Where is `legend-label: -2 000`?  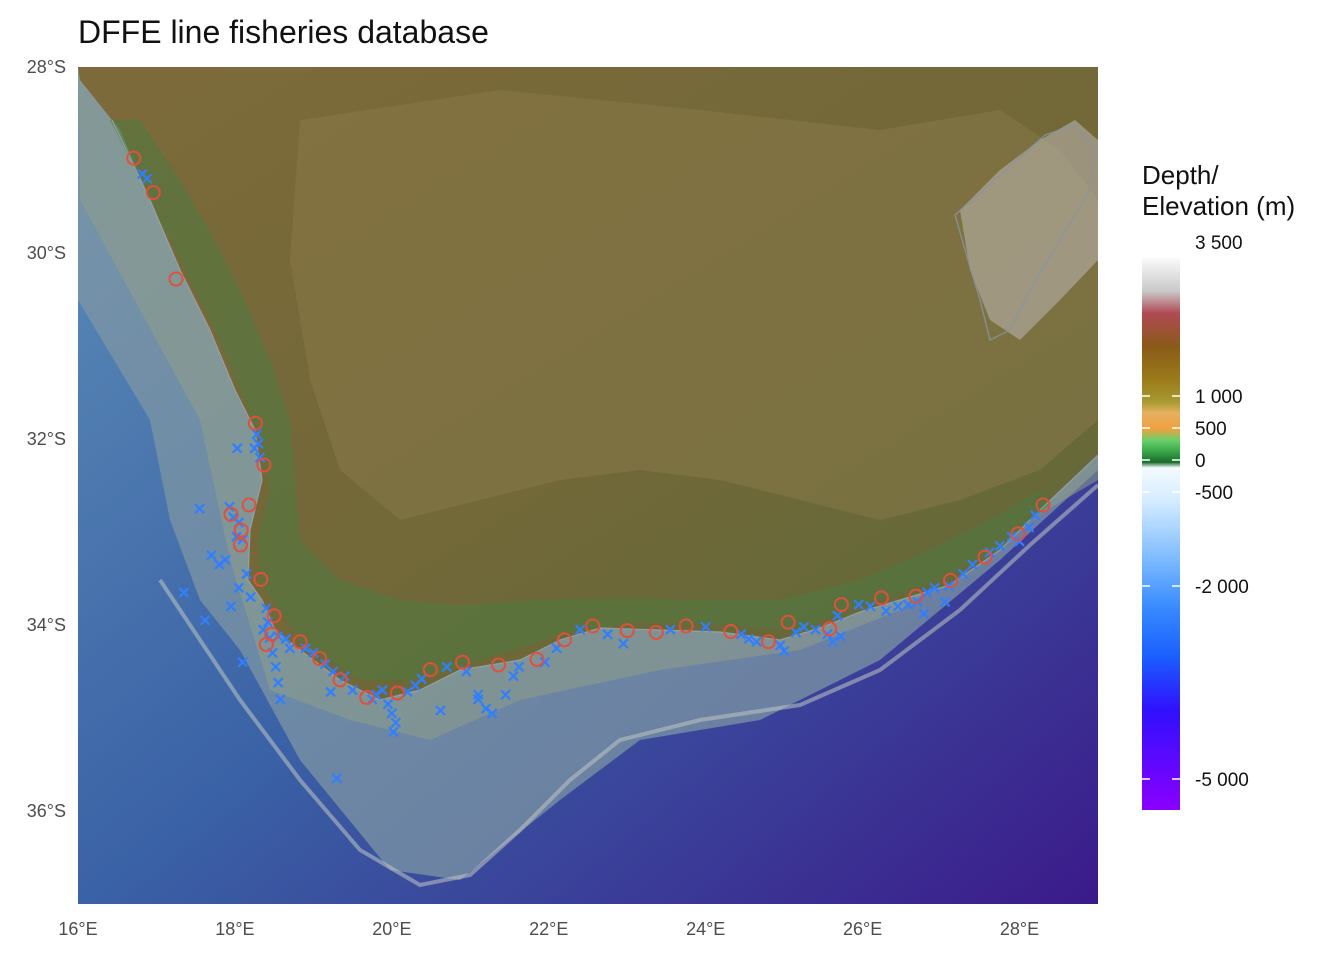 legend-label: -2 000 is located at coordinates (1222, 587).